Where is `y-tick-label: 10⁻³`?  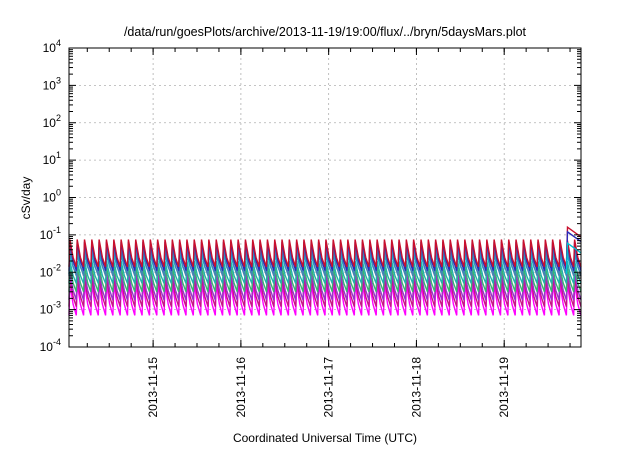 y-tick-label: 10⁻³ is located at coordinates (50, 308).